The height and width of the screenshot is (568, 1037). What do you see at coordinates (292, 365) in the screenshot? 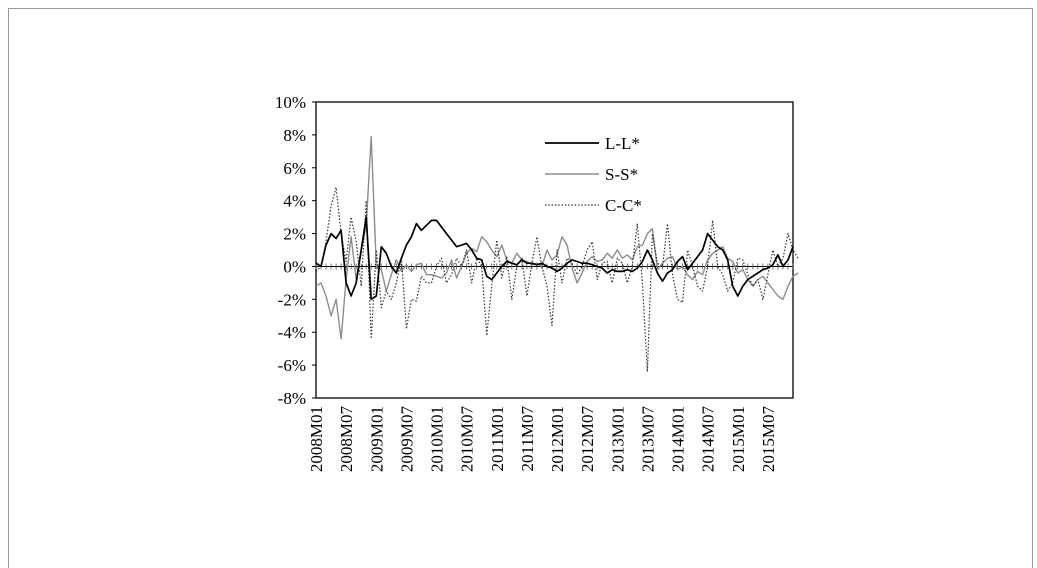
I see `y-tick-label: -6%` at bounding box center [292, 365].